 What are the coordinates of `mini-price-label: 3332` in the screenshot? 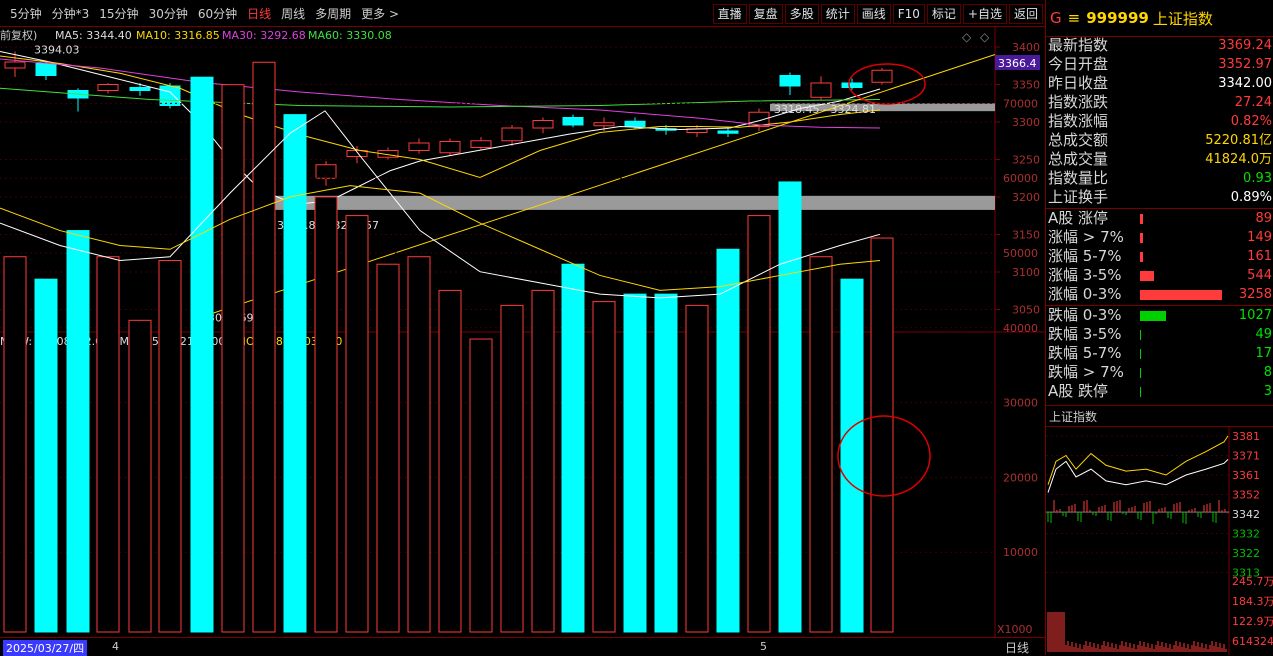 It's located at (1246, 534).